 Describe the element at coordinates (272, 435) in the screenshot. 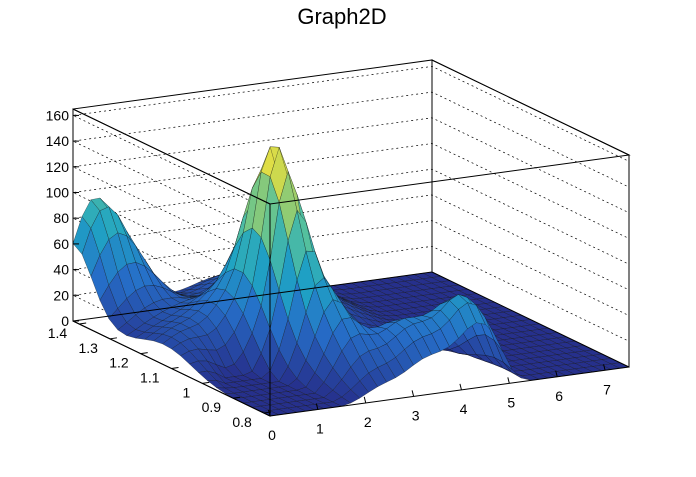

I see `x-tick-label: 0` at that location.